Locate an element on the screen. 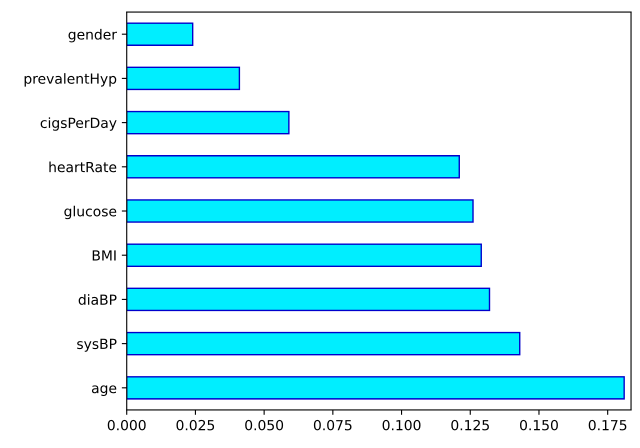  x-tick-label: 0.025 is located at coordinates (195, 425).